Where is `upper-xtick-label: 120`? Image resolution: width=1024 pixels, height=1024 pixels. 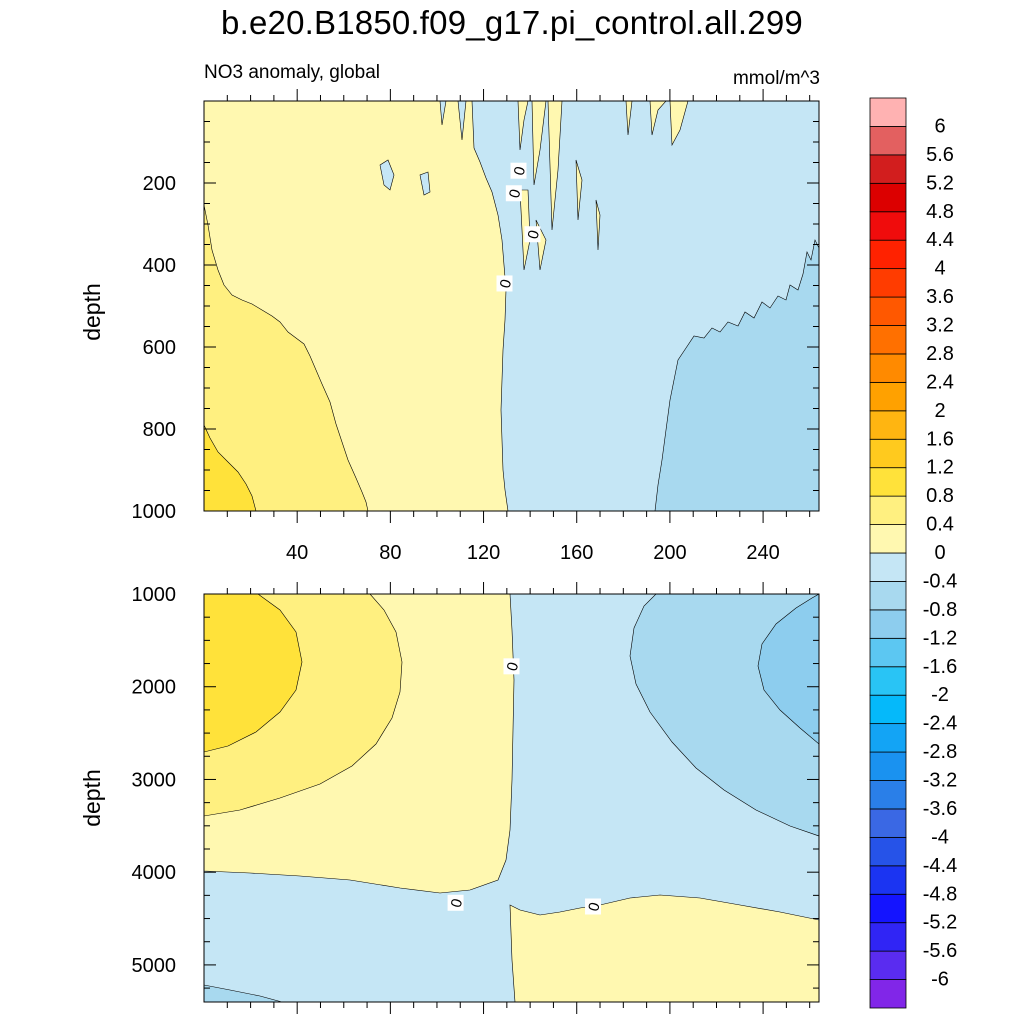 upper-xtick-label: 120 is located at coordinates (483, 553).